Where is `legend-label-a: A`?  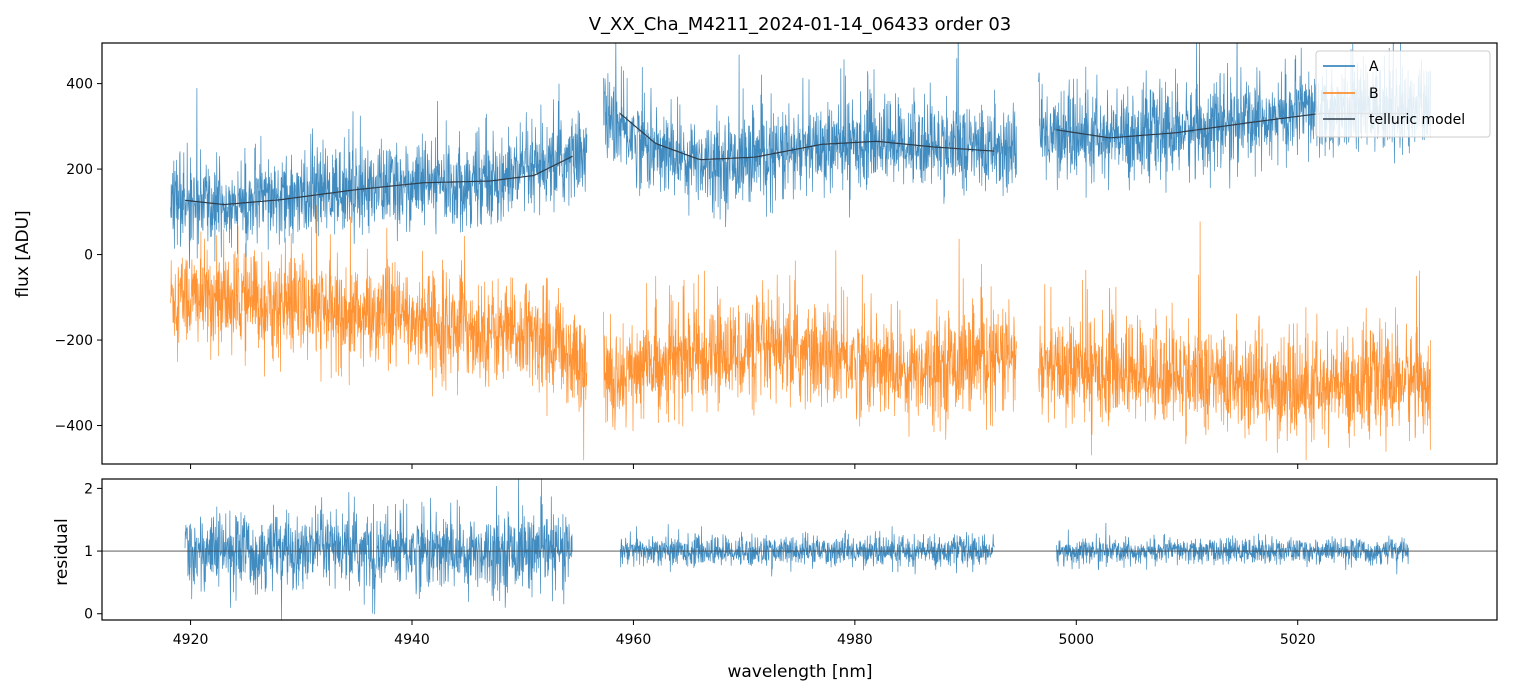 legend-label-a: A is located at coordinates (1374, 67).